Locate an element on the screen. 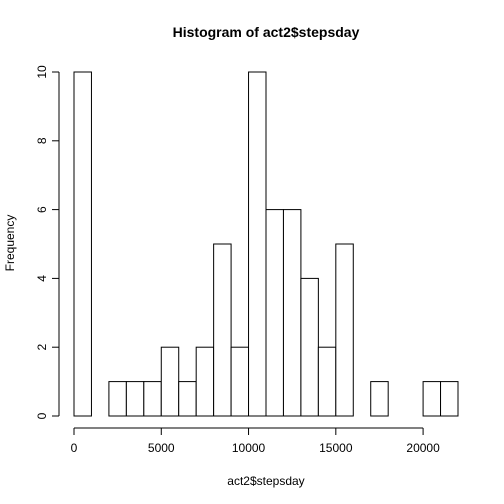 The height and width of the screenshot is (504, 504). y-tick-label-4: 4 is located at coordinates (42, 278).